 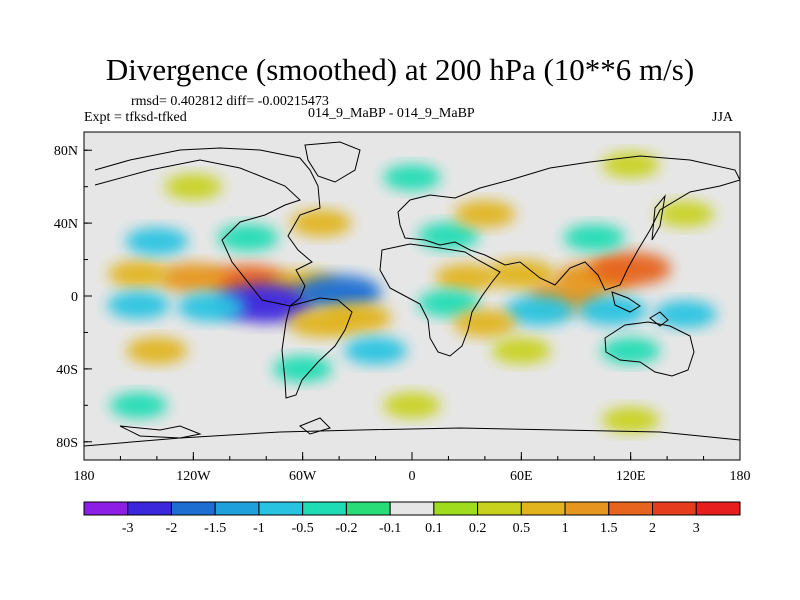 I want to click on colorbar-label: -1.5, so click(x=215, y=528).